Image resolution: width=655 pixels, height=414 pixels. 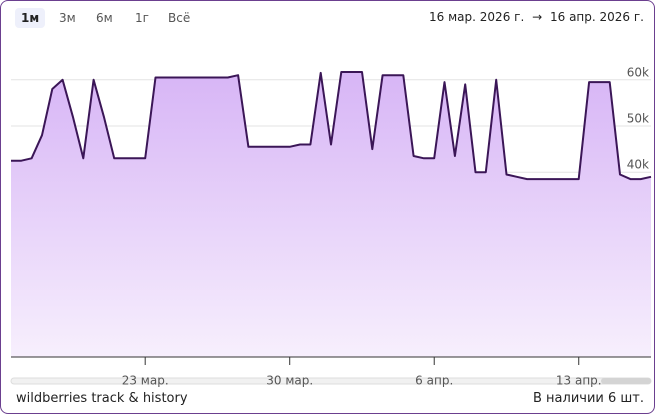 I want to click on footer-stock: В наличии 6 шт., so click(x=588, y=398).